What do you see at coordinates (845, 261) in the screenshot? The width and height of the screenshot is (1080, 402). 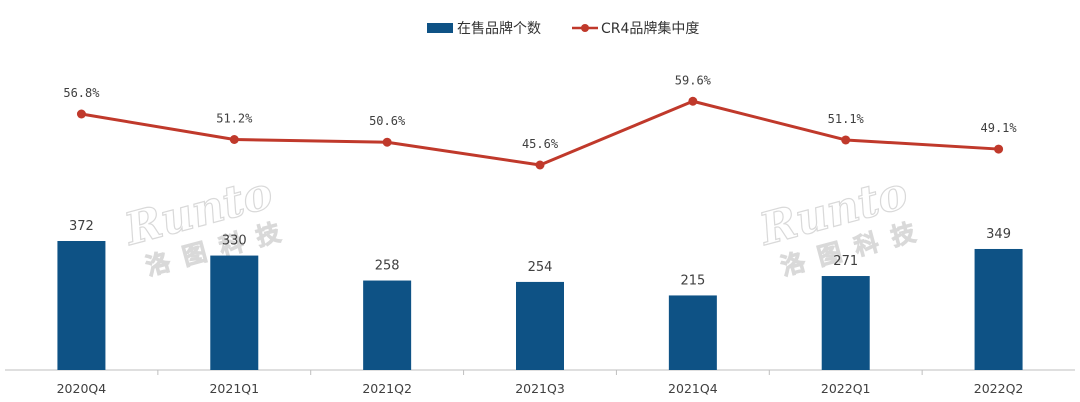 I see `bar-label-2022Q1: 271` at bounding box center [845, 261].